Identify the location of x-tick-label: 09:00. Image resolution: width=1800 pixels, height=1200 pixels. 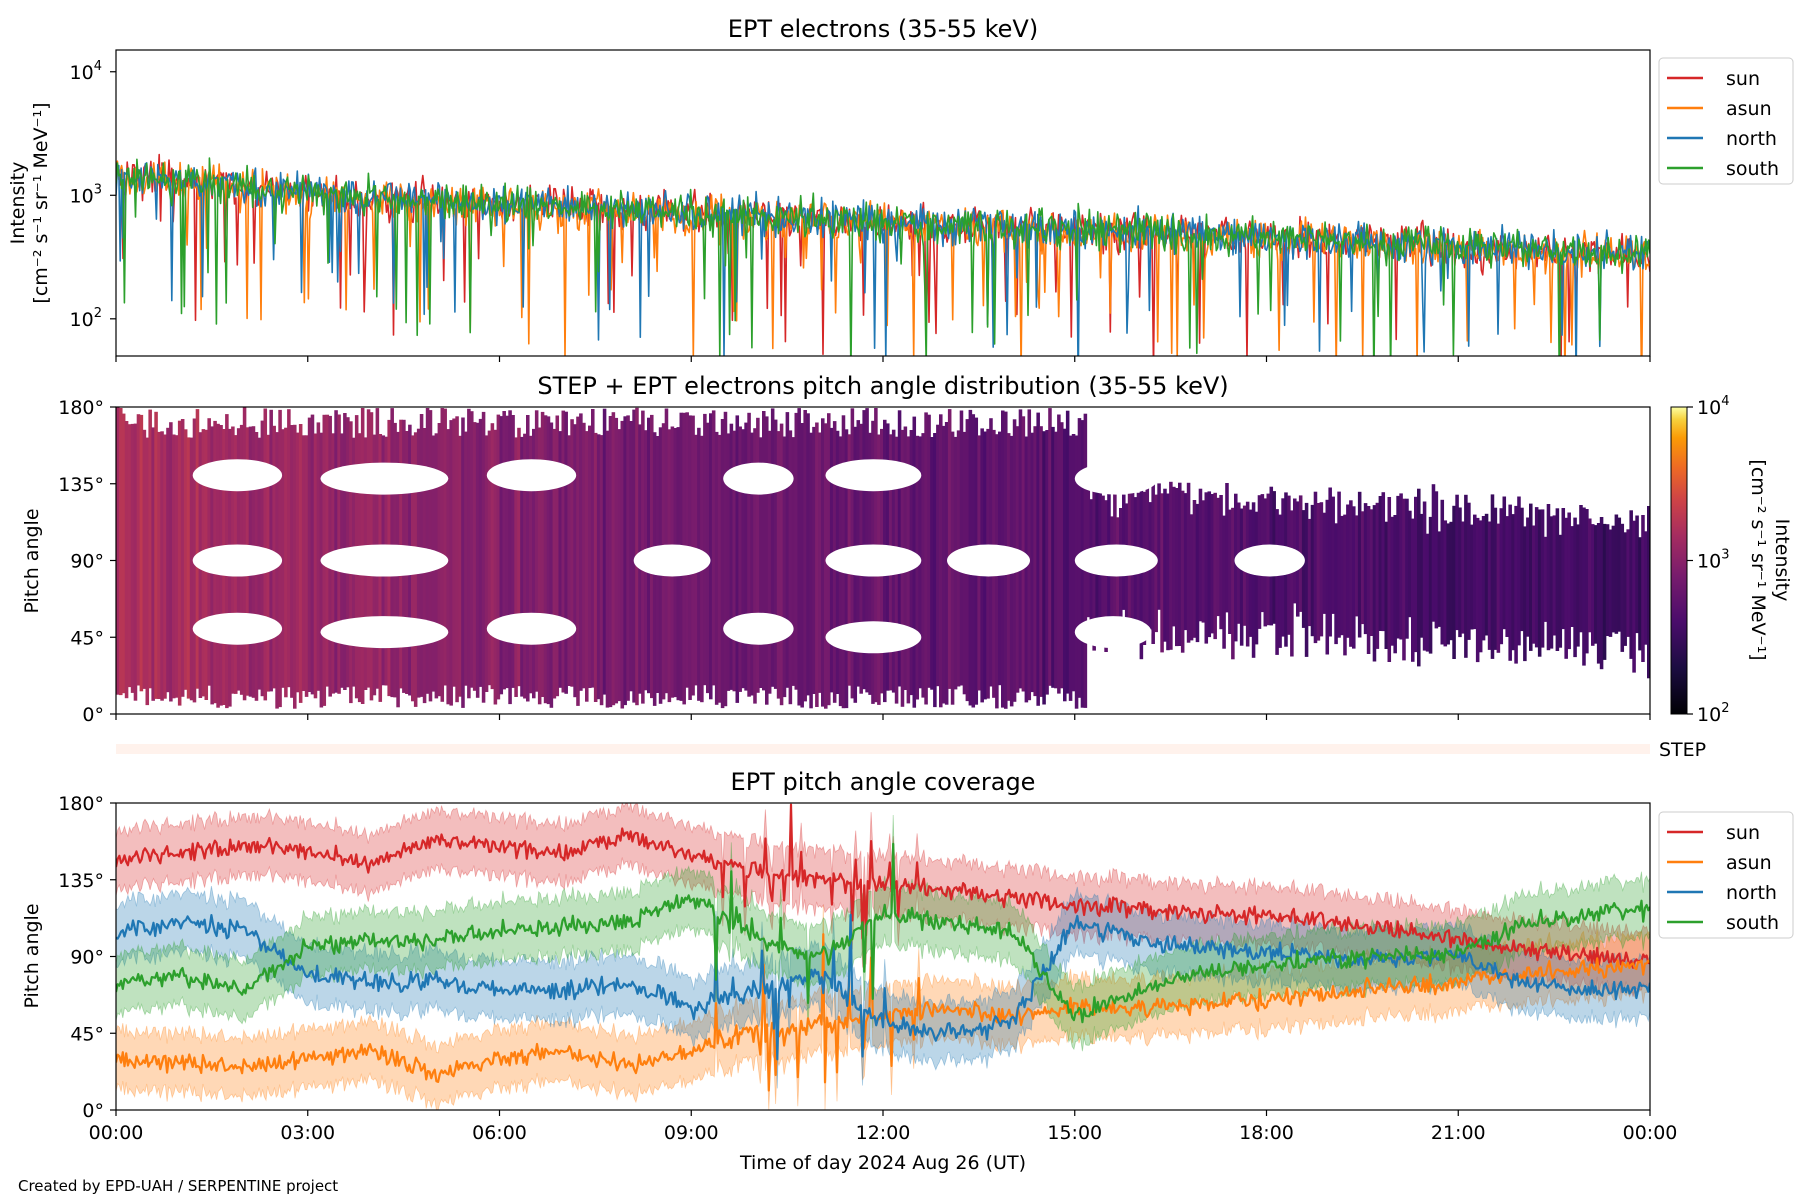
(691, 1133).